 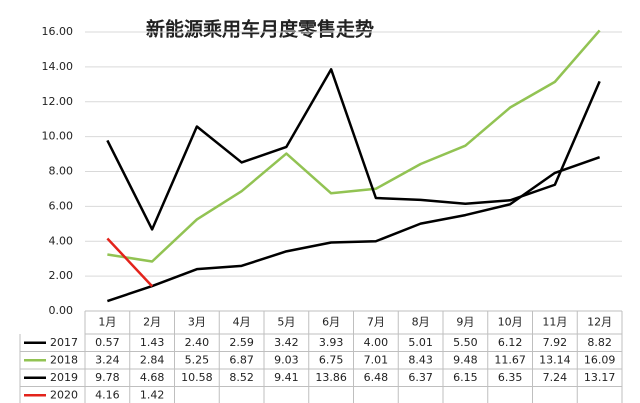 I want to click on table-value: 5.50, so click(x=465, y=342).